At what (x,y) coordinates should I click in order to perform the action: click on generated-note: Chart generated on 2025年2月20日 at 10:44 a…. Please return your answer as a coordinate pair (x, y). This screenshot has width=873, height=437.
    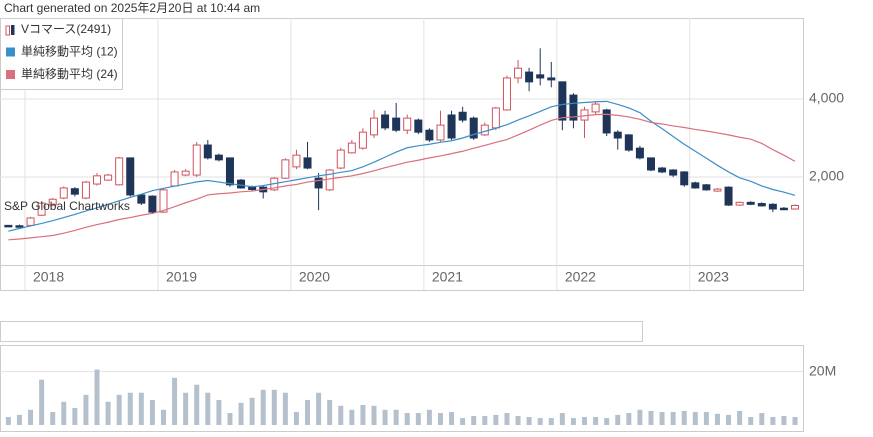
    Looking at the image, I should click on (132, 8).